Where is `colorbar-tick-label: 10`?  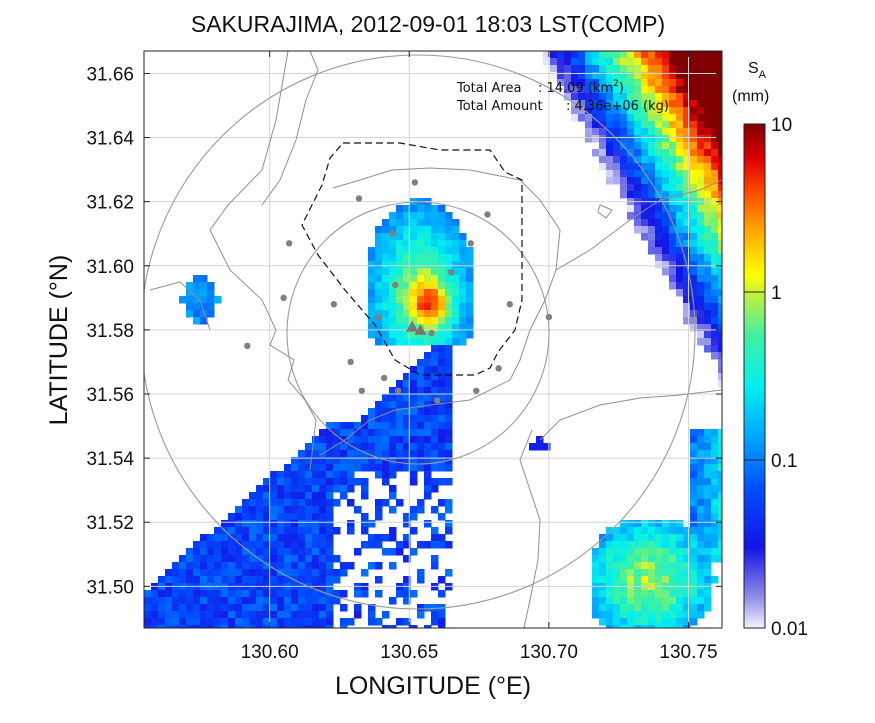
colorbar-tick-label: 10 is located at coordinates (781, 125).